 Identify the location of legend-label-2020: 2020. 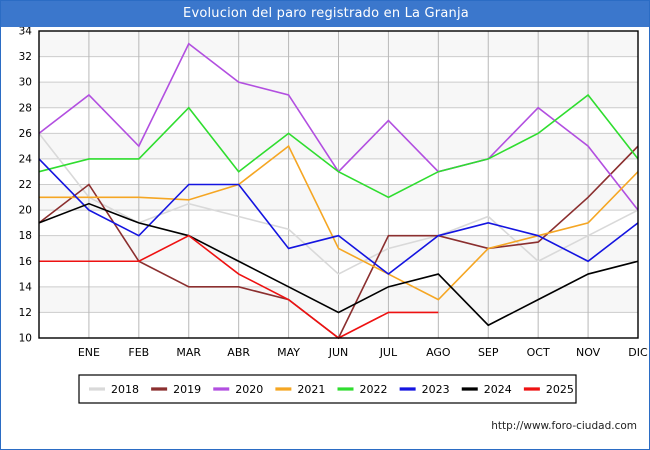
(249, 389).